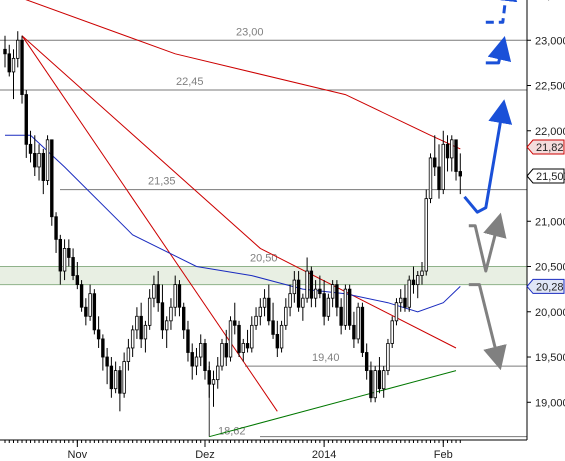 The height and width of the screenshot is (461, 565). Describe the element at coordinates (550, 358) in the screenshot. I see `y-tick-label-1: 19,500` at that location.